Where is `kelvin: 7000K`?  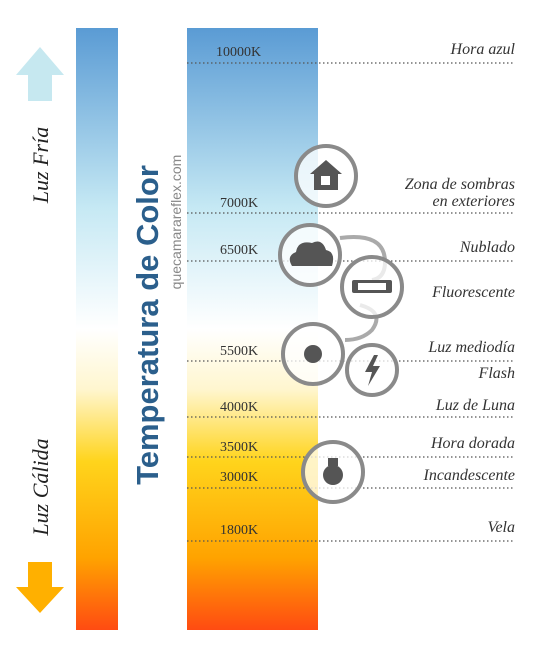
kelvin: 7000K is located at coordinates (239, 203).